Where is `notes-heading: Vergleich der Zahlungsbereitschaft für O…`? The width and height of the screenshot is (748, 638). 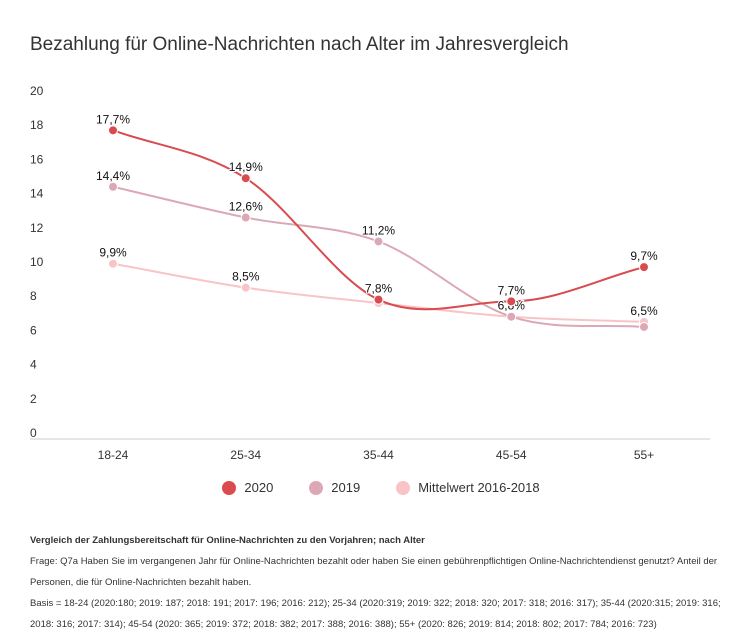 notes-heading: Vergleich der Zahlungsbereitschaft für O… is located at coordinates (227, 540).